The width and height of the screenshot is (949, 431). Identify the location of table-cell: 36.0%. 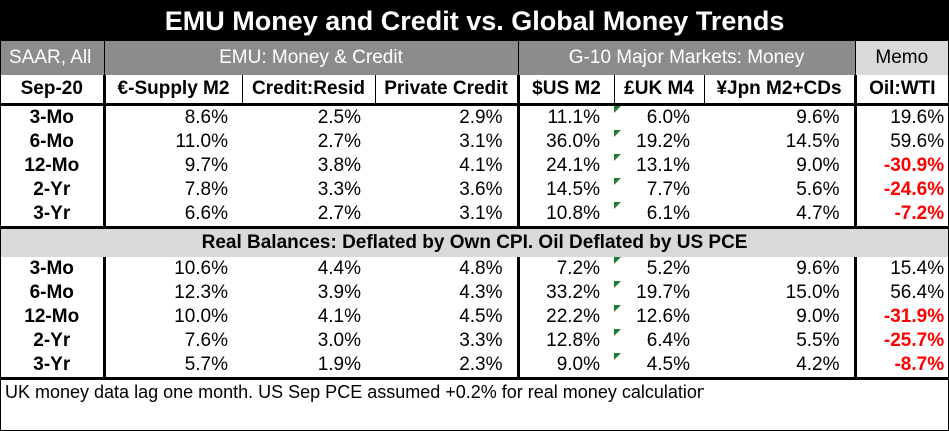
(566, 142).